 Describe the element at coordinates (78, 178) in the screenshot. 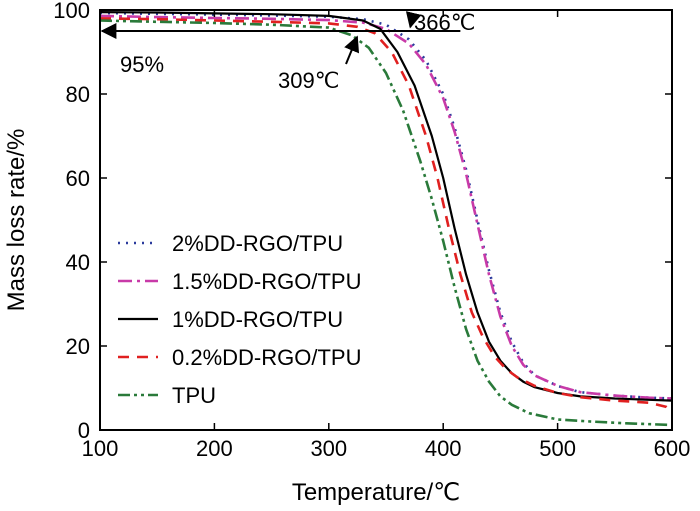

I see `y-tick-label: 60` at that location.